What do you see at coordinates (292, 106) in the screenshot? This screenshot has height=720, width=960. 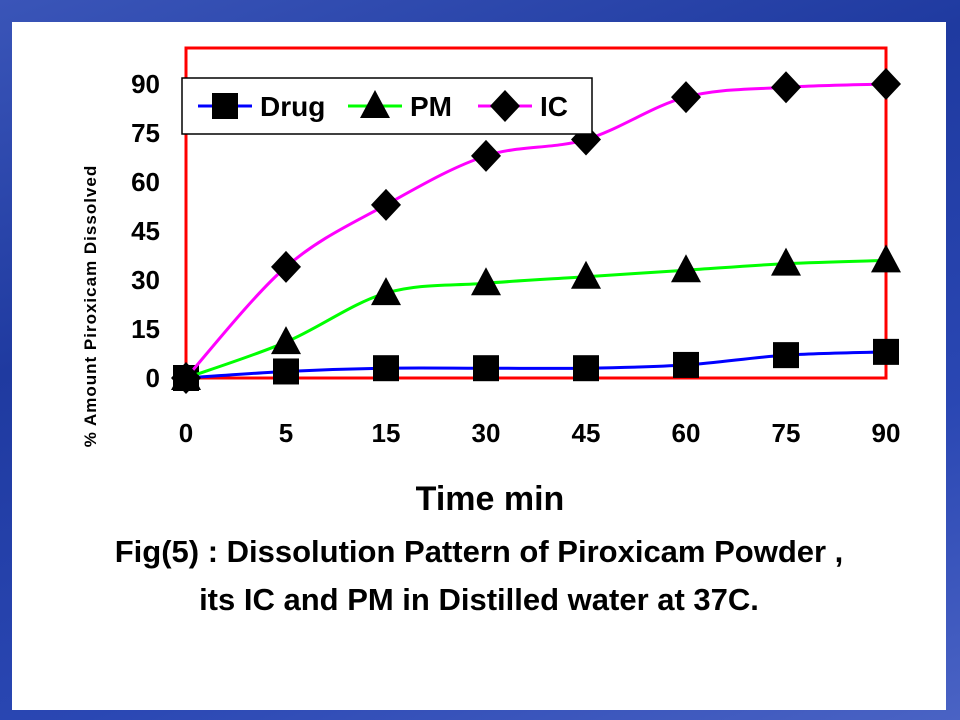 I see `legend-label-drug: Drug` at bounding box center [292, 106].